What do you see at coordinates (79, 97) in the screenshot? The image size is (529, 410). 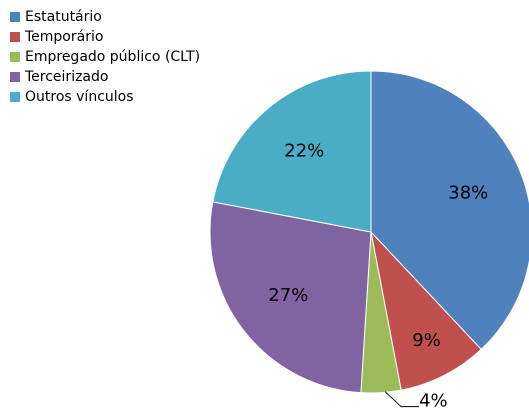 I see `legend-label: Outros vínculos` at bounding box center [79, 97].